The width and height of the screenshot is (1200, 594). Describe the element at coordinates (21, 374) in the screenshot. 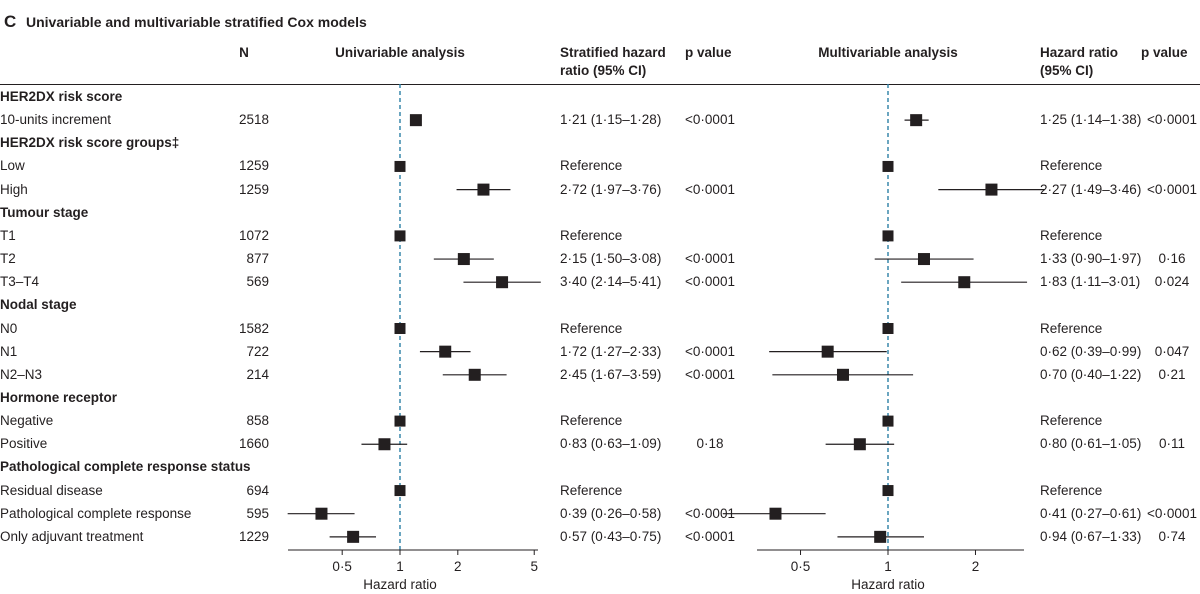

I see `row-label: N2–N3` at that location.